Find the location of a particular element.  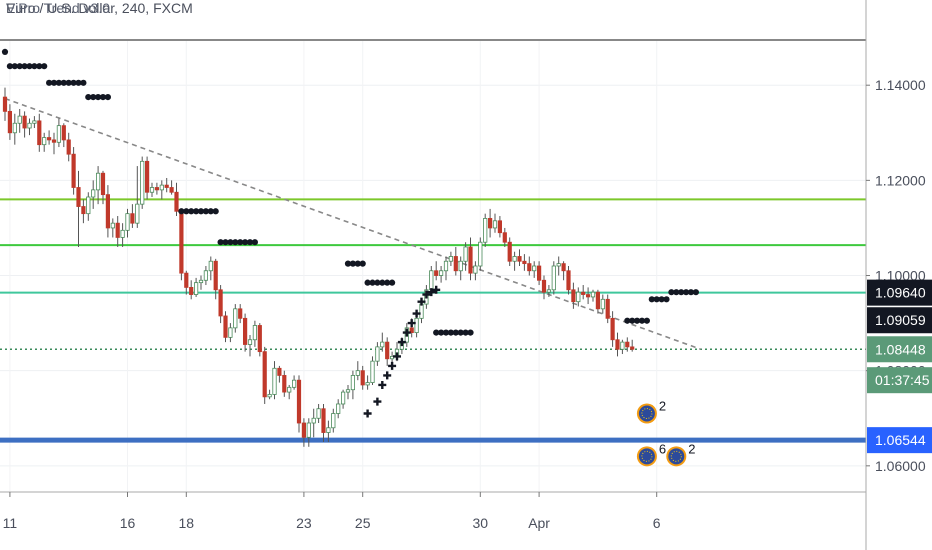

price-tick-label: 1.12000 is located at coordinates (900, 180).